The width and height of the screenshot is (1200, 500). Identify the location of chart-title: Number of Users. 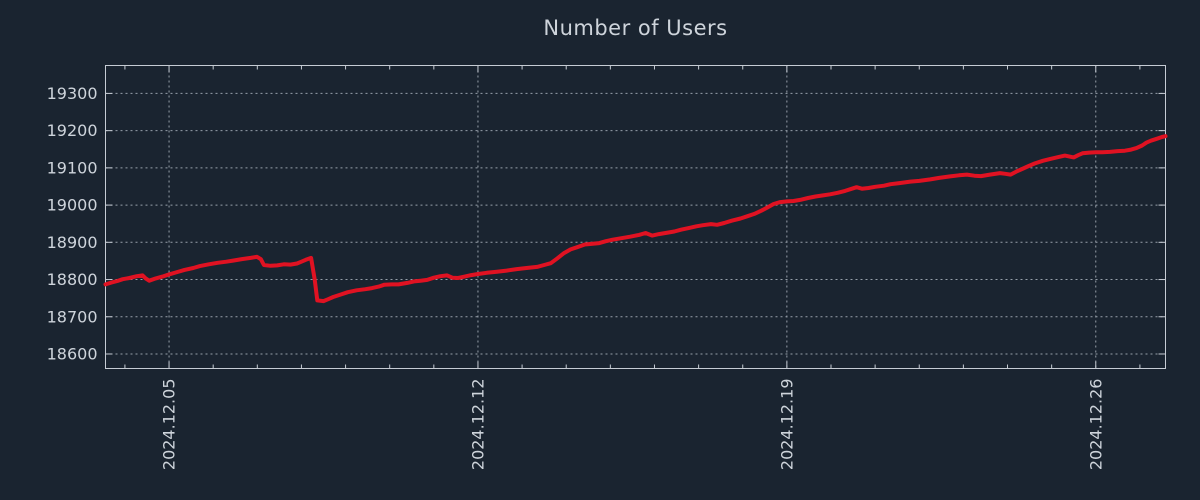
(635, 28).